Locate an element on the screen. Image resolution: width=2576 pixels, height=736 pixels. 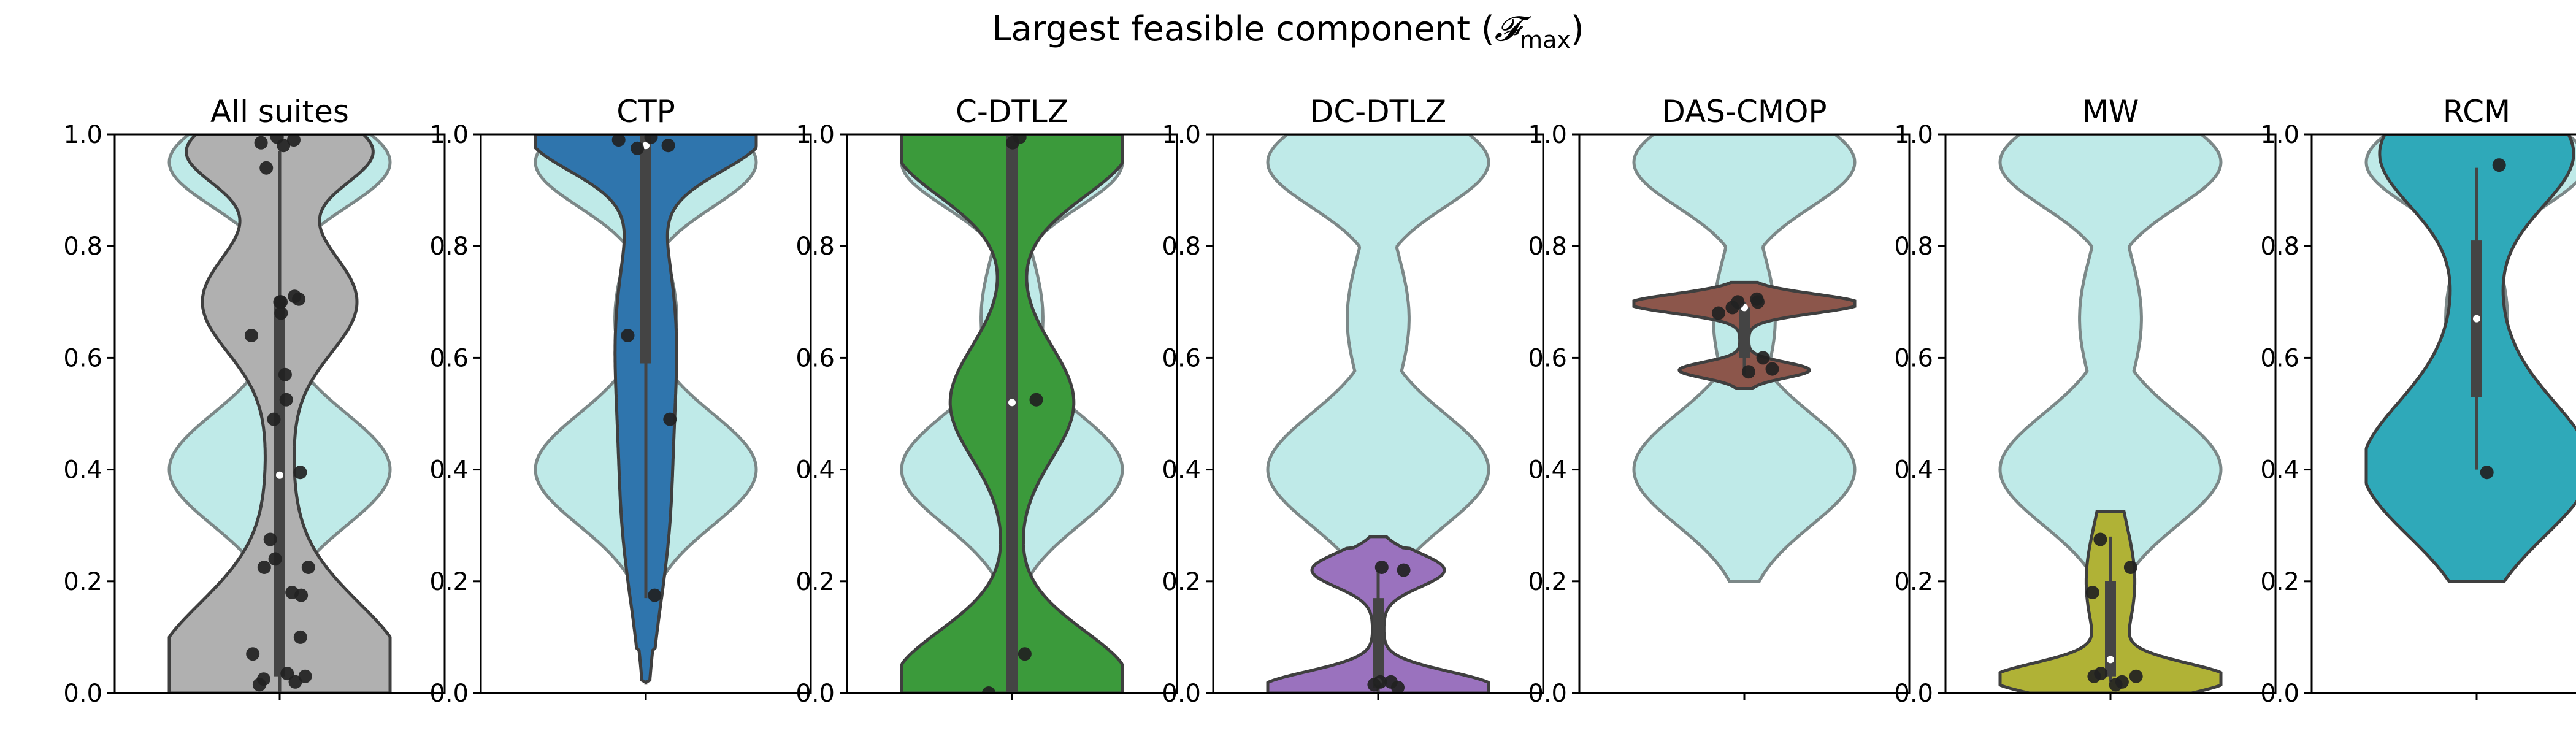
panel-dc-dtlz: 0.0 0.2 0.4 0.6 0.8 1.0 DC-DTLZ is located at coordinates (1353, 401).